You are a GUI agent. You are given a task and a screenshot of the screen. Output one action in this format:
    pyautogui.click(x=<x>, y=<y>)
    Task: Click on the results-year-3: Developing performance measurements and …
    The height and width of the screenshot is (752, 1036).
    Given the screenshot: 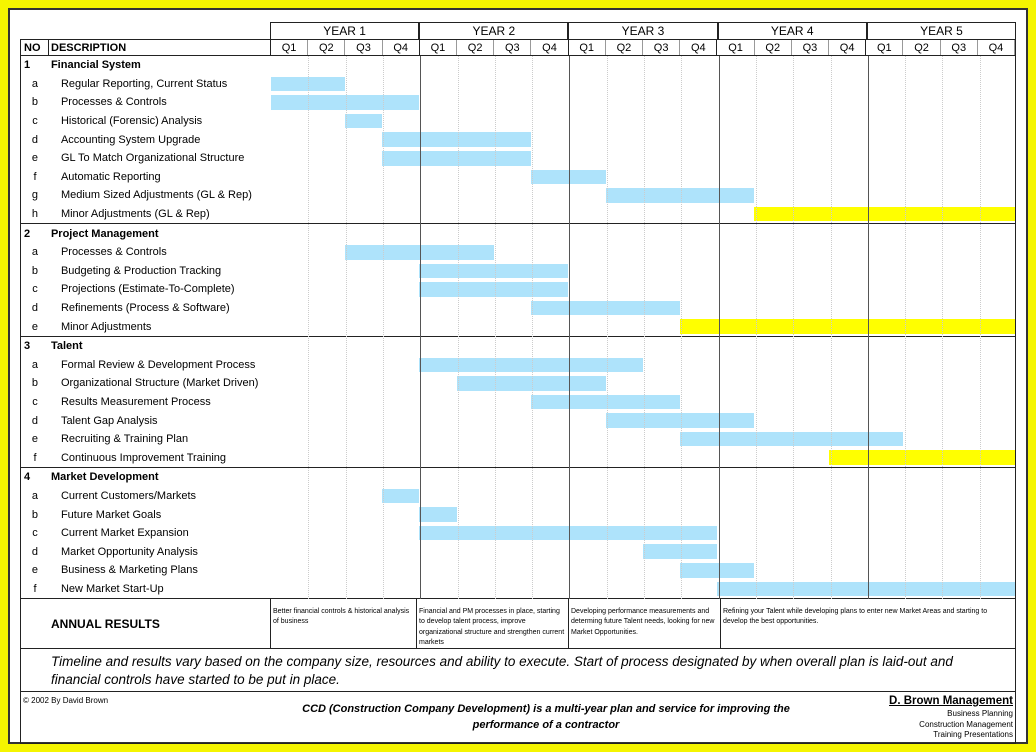 What is the action you would take?
    pyautogui.click(x=645, y=624)
    